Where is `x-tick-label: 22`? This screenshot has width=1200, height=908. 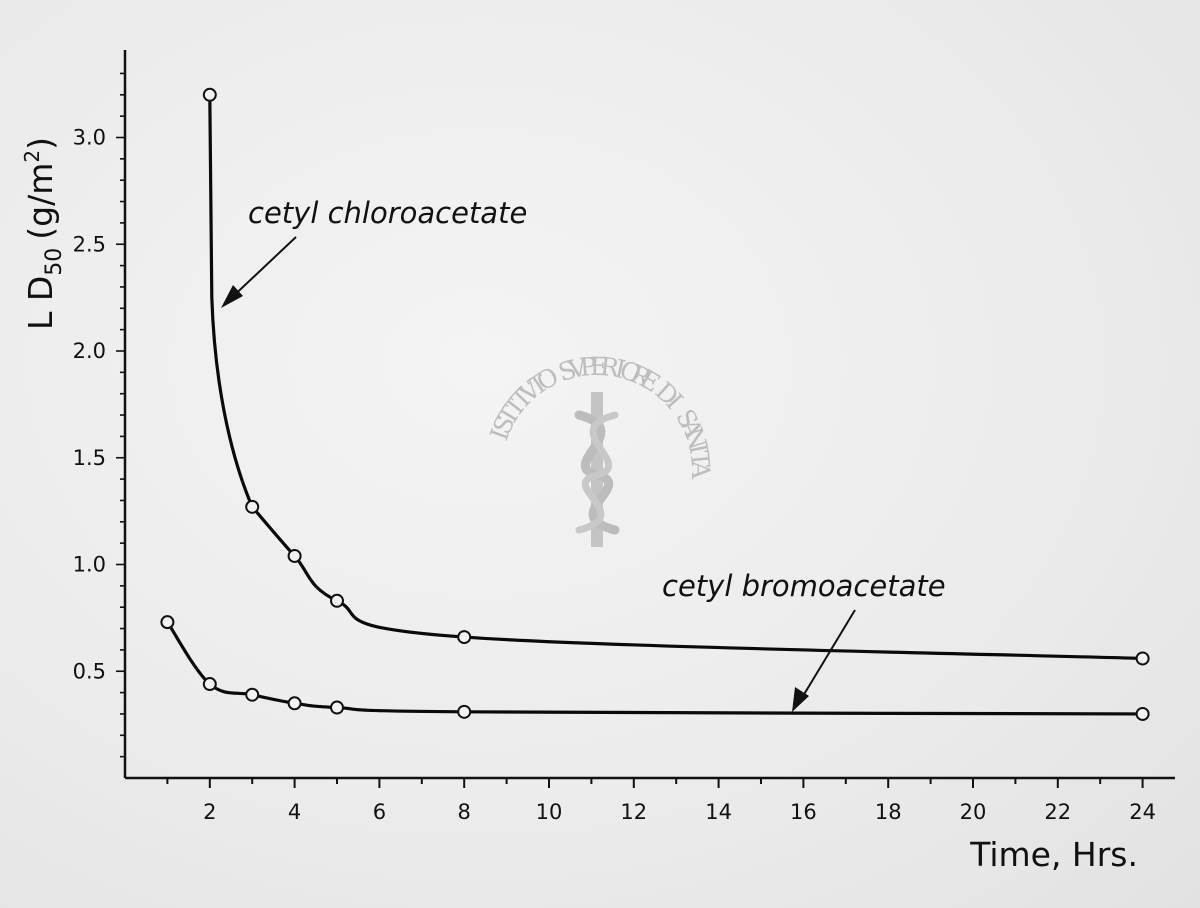 x-tick-label: 22 is located at coordinates (1057, 812).